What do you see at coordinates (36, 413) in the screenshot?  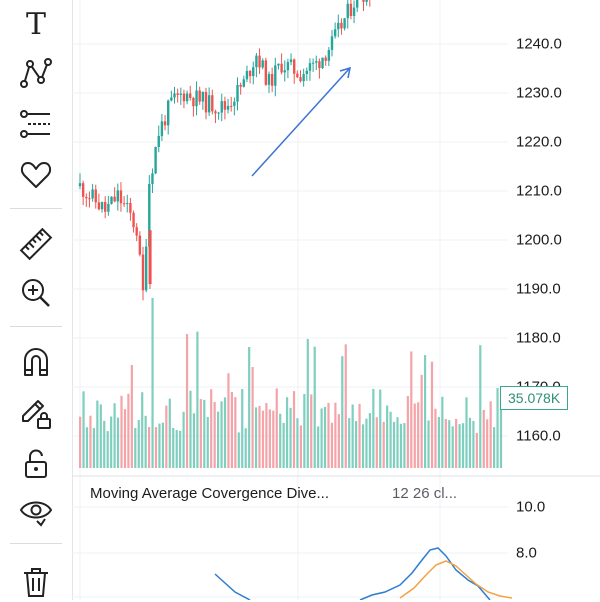 I see `lock-drawings-button` at bounding box center [36, 413].